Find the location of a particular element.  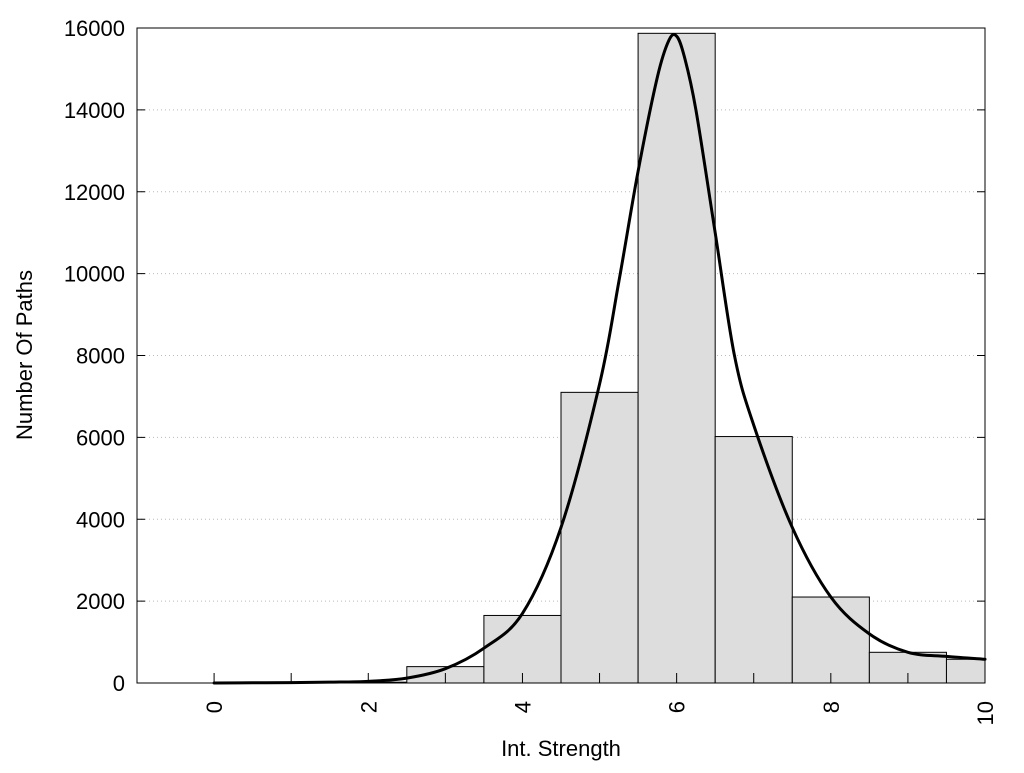

x-tick-label: 2 is located at coordinates (368, 707).